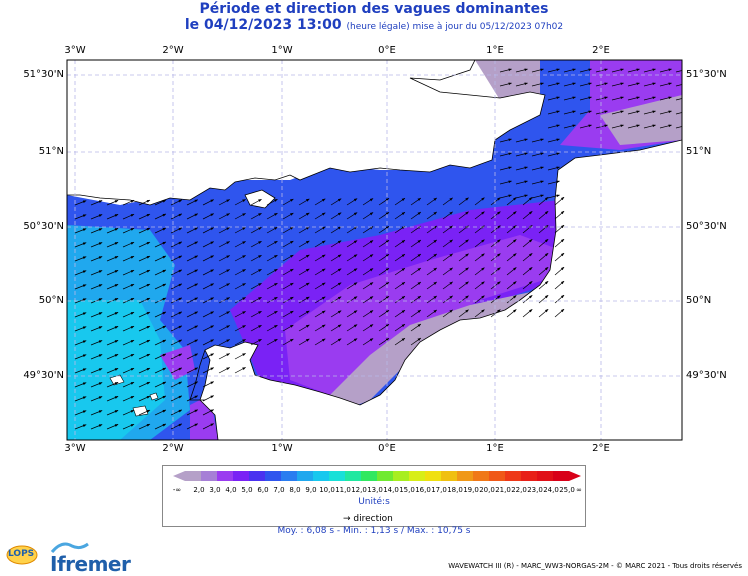  What do you see at coordinates (43, 226) in the screenshot?
I see `lat-tick-left: 50°30'N` at bounding box center [43, 226].